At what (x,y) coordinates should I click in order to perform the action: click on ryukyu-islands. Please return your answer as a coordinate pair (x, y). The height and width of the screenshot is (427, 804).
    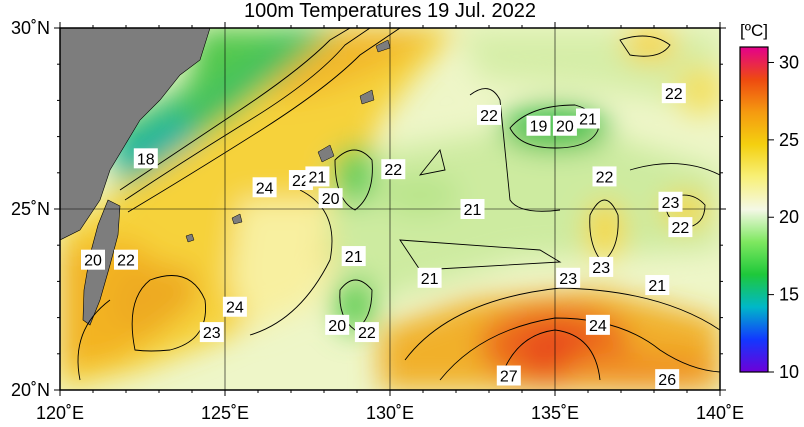
    Looking at the image, I should click on (288, 141).